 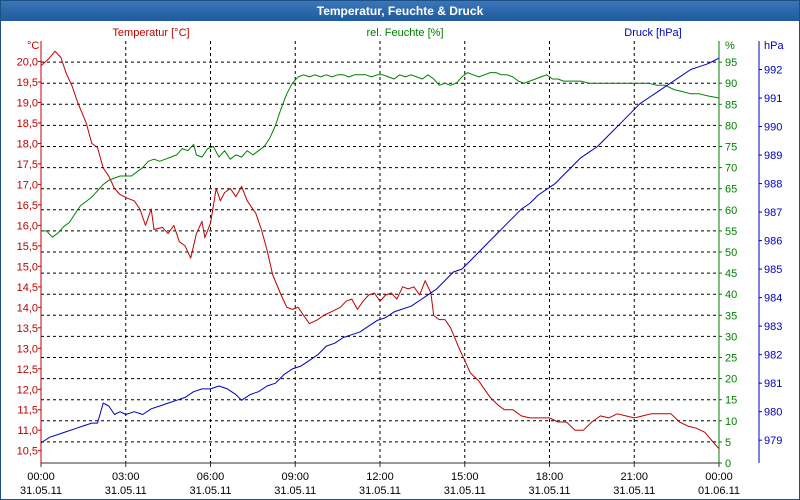 What do you see at coordinates (33, 46) in the screenshot?
I see `temperature-unit: °C` at bounding box center [33, 46].